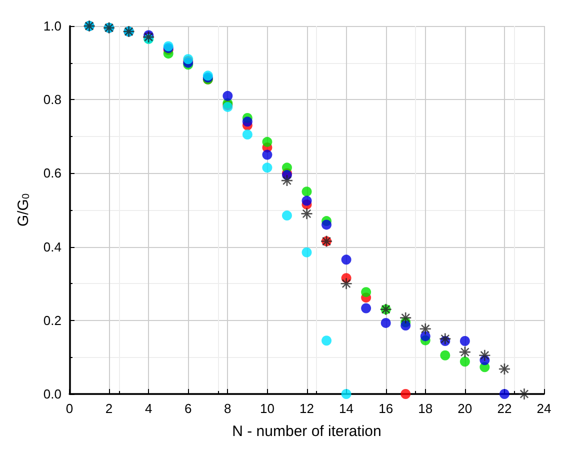 The width and height of the screenshot is (564, 460). Describe the element at coordinates (188, 408) in the screenshot. I see `x-tick-label: 6` at that location.